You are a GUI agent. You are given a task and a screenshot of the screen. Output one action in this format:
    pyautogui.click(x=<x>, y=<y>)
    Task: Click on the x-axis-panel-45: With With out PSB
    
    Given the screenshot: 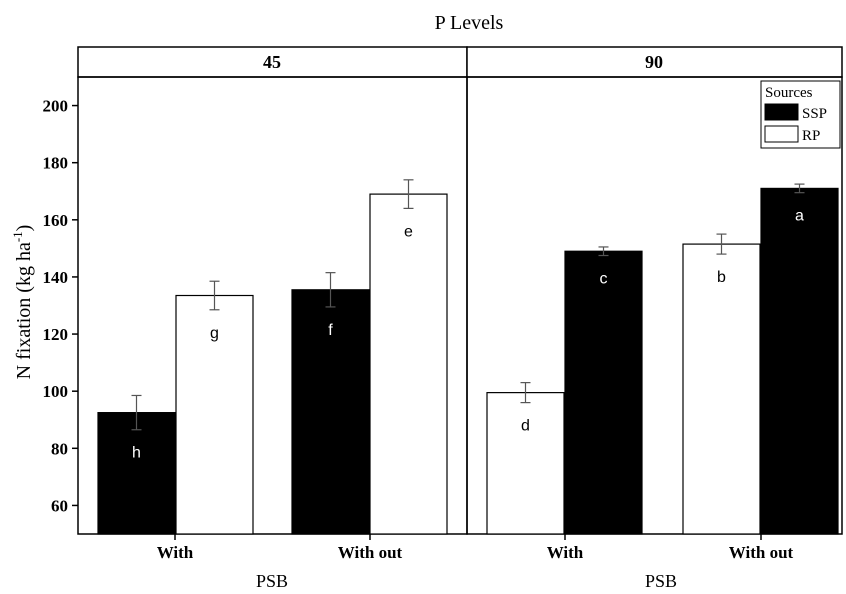 What is the action you would take?
    pyautogui.click(x=280, y=562)
    